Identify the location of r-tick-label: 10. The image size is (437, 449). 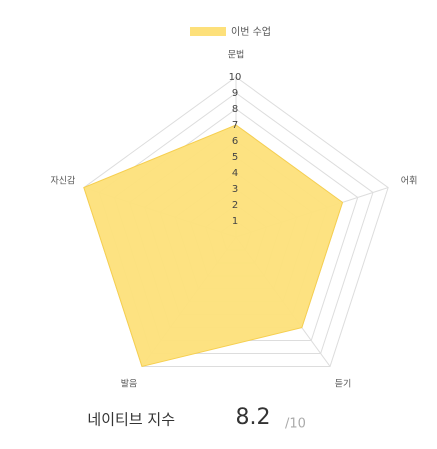
(235, 77).